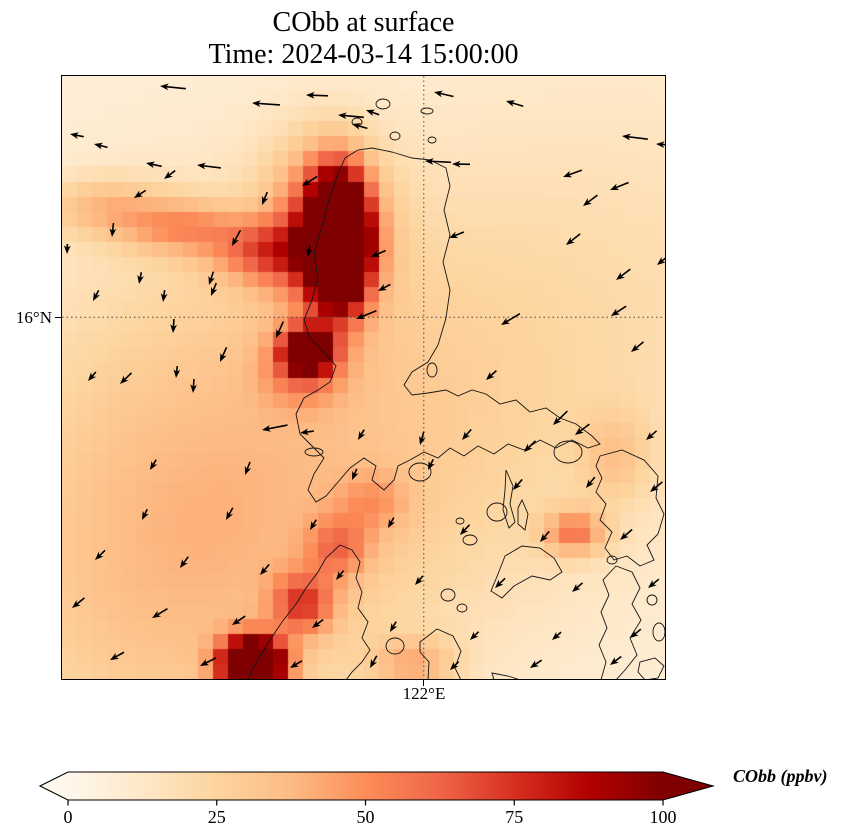  Describe the element at coordinates (68, 817) in the screenshot. I see `colorbar-tick-label: 0` at that location.